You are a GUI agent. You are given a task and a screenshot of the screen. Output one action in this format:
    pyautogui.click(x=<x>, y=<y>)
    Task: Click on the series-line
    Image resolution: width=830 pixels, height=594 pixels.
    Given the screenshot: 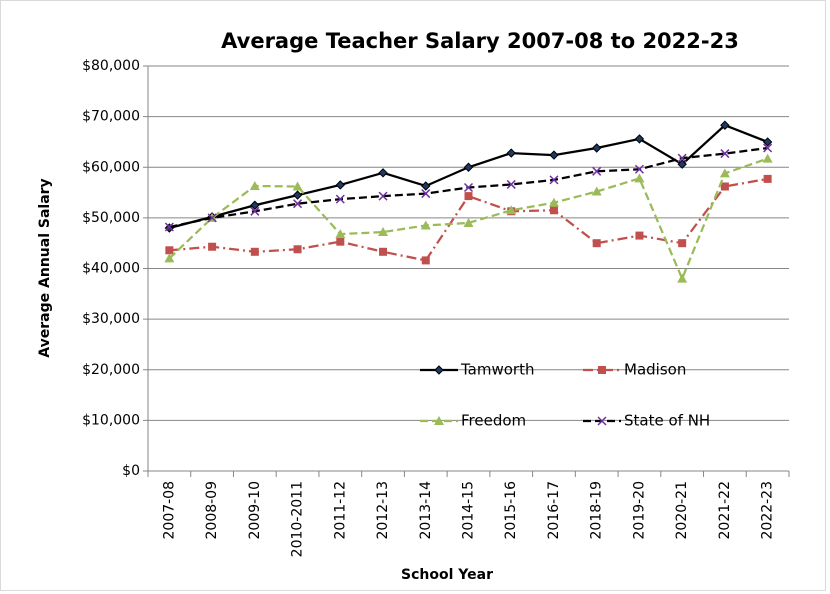 What is the action you would take?
    pyautogui.click(x=468, y=219)
    